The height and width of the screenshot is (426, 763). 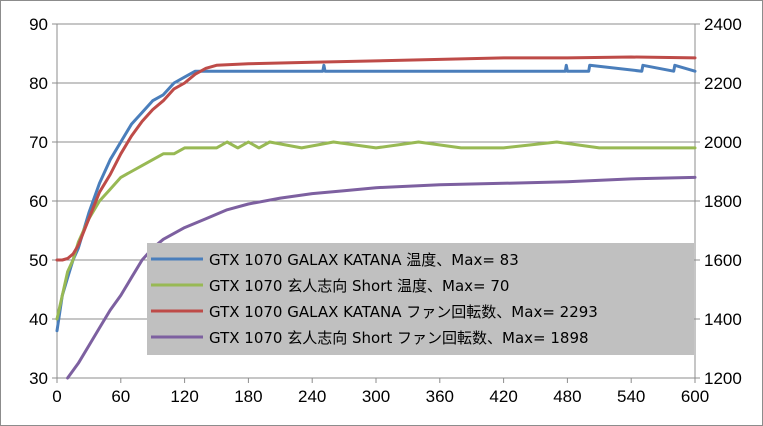 What do you see at coordinates (723, 378) in the screenshot?
I see `y-right-tick-label-0: 1200` at bounding box center [723, 378].